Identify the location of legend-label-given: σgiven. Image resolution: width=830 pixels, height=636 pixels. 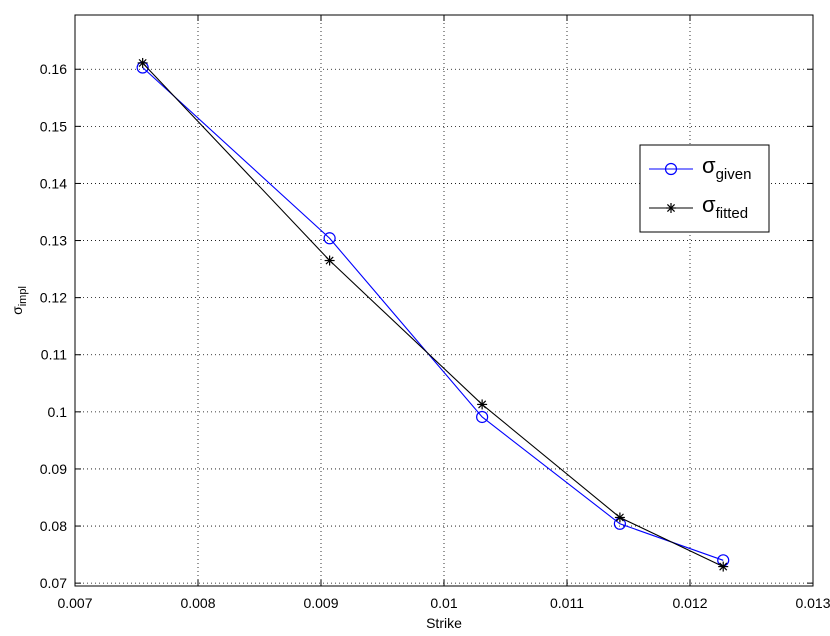
(726, 168).